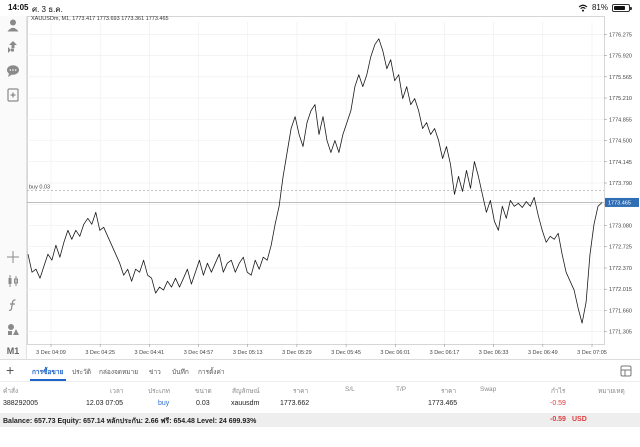 Image resolution: width=640 pixels, height=447 pixels. What do you see at coordinates (150, 353) in the screenshot?
I see `x-tick-label: 3 Dec 04:41` at bounding box center [150, 353].